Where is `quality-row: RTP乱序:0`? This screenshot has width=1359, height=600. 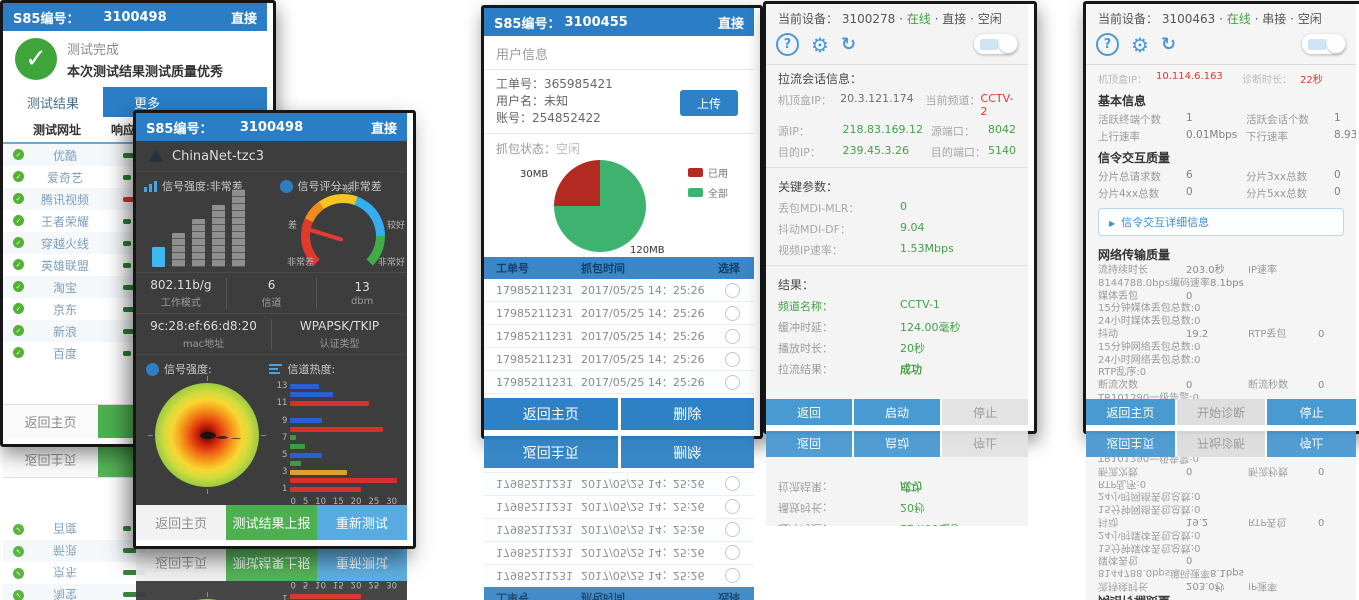
quality-row: RTP乱序:0 is located at coordinates (1221, 373).